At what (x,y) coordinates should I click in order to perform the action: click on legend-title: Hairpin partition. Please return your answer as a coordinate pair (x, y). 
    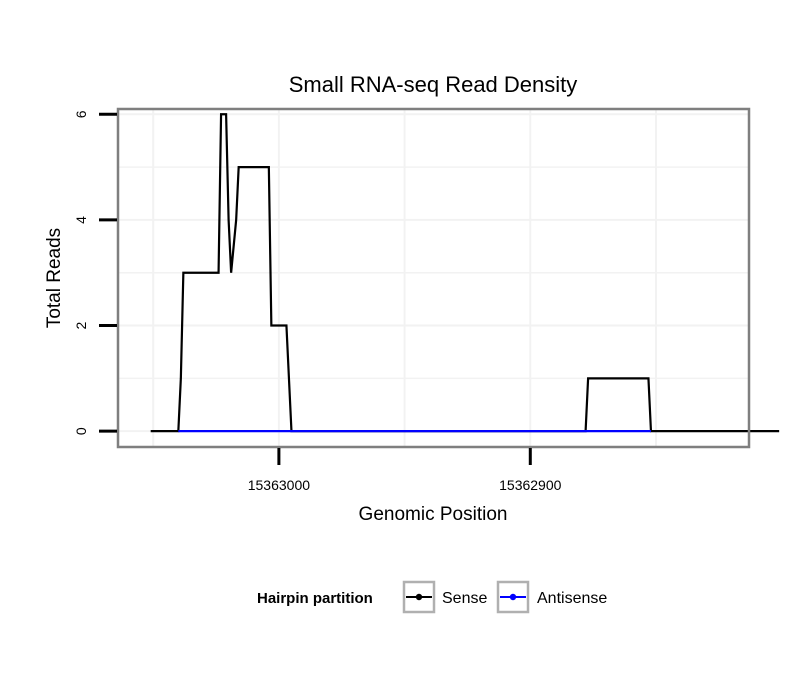
    Looking at the image, I should click on (315, 598).